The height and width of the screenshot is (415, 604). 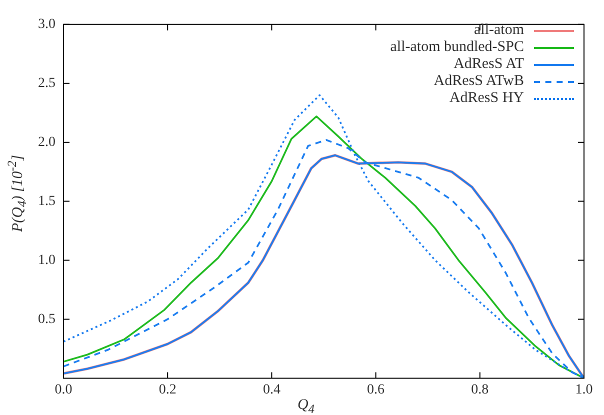 What do you see at coordinates (271, 390) in the screenshot?
I see `x-tick-label: 0.4` at bounding box center [271, 390].